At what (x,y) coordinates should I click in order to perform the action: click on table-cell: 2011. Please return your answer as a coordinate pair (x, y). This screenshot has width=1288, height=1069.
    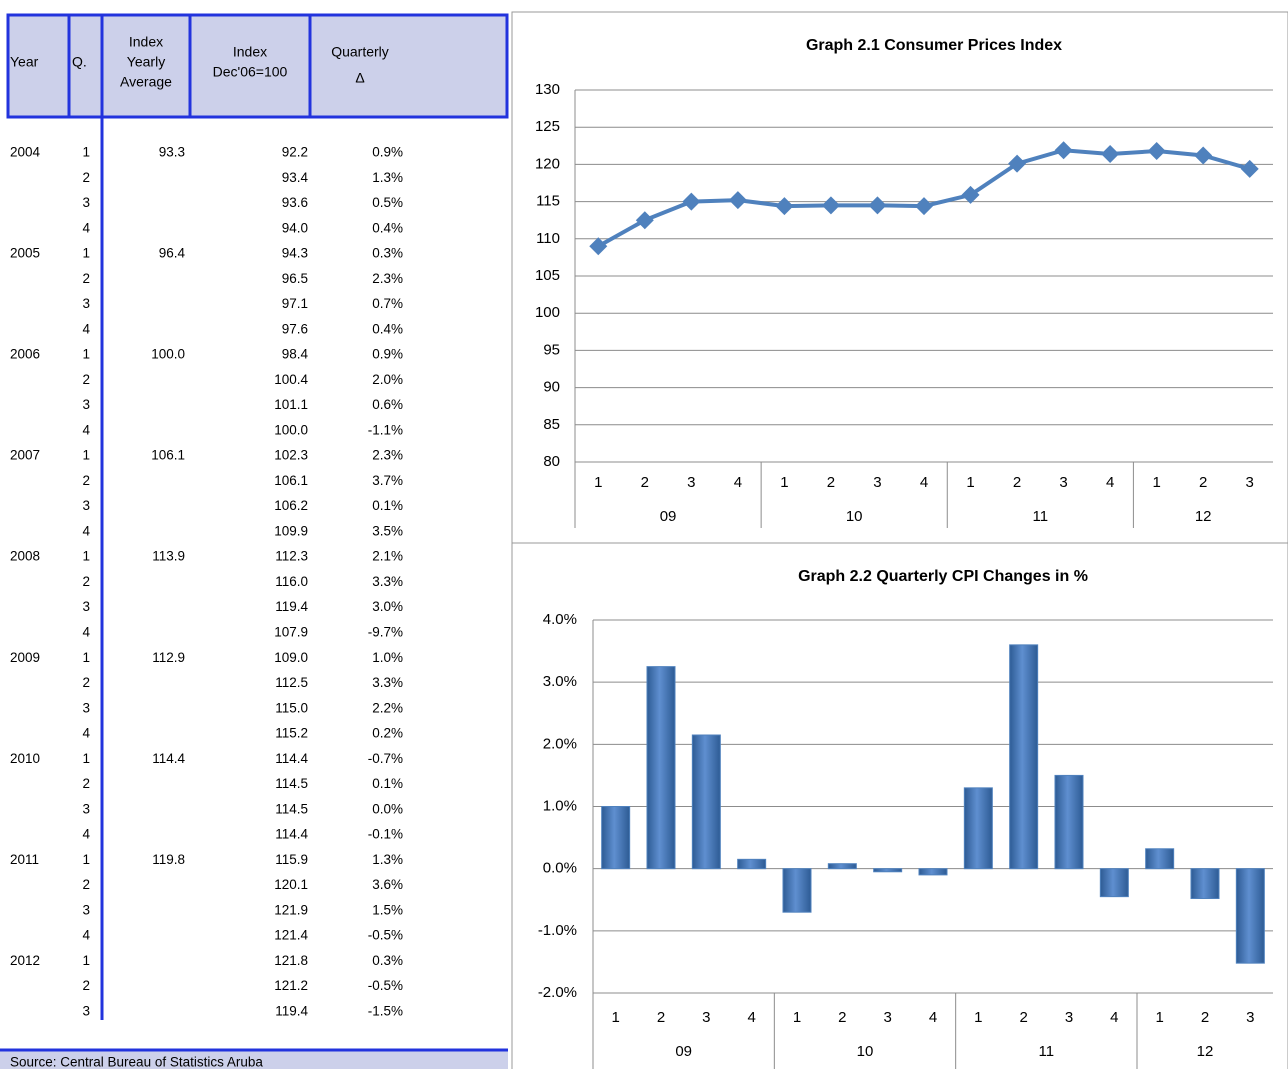
    Looking at the image, I should click on (24, 859).